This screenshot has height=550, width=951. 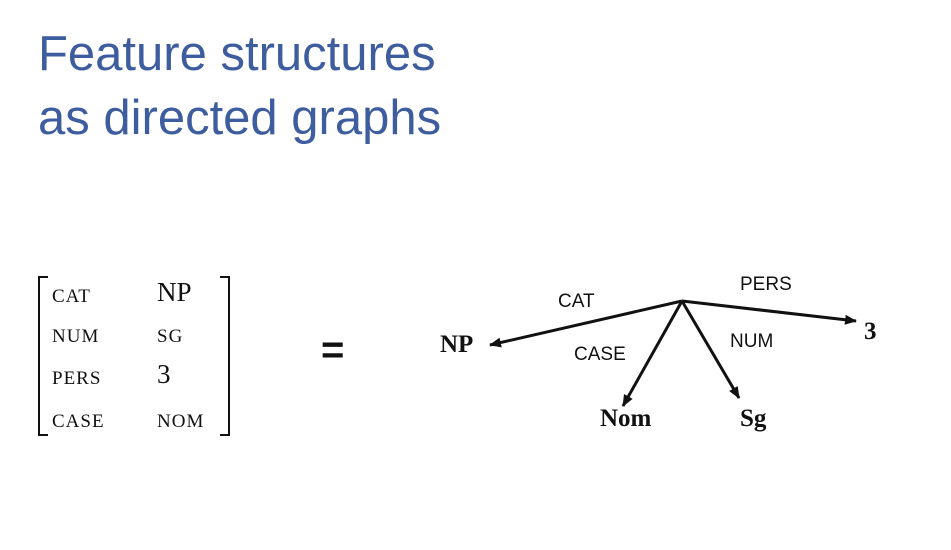 I want to click on node-np: NP, so click(x=457, y=344).